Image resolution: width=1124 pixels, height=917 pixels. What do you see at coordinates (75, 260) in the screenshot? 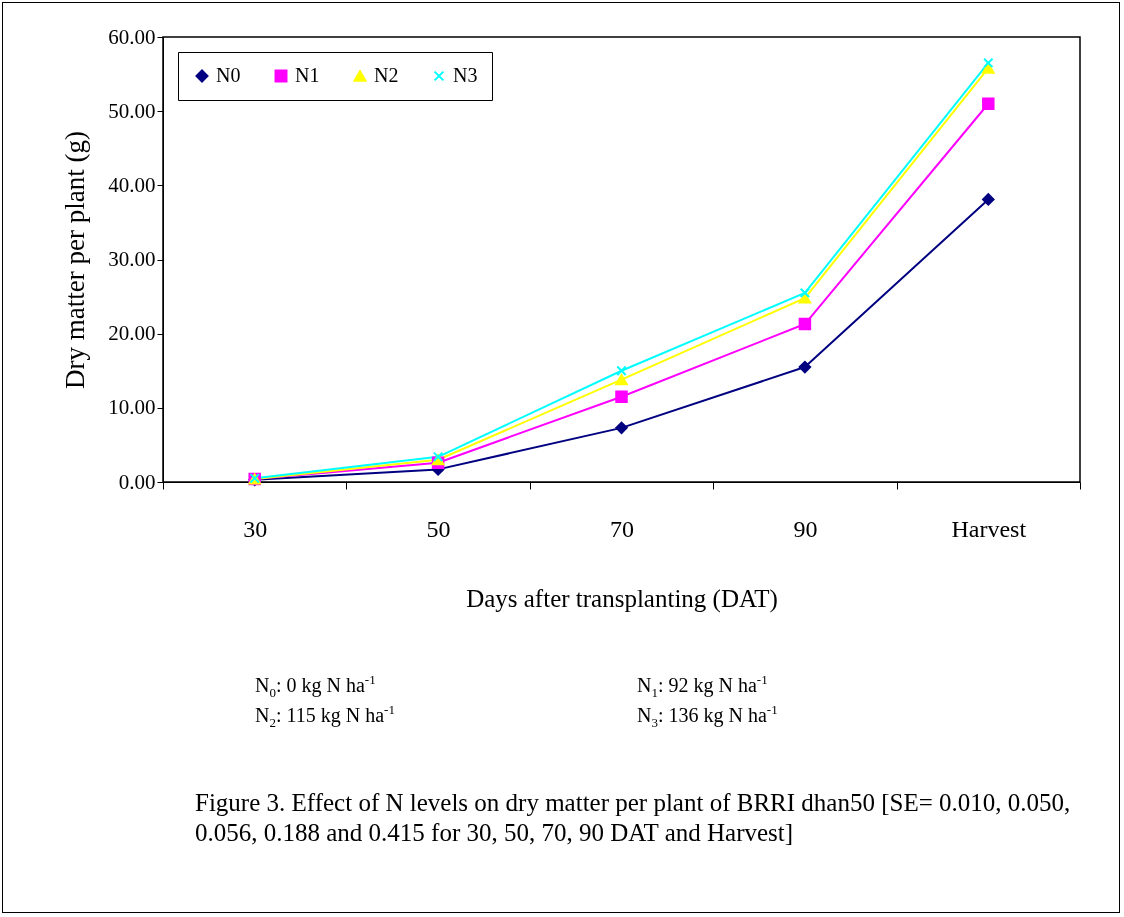
I see `y-axis-title: Dry matter per plant (g)` at bounding box center [75, 260].